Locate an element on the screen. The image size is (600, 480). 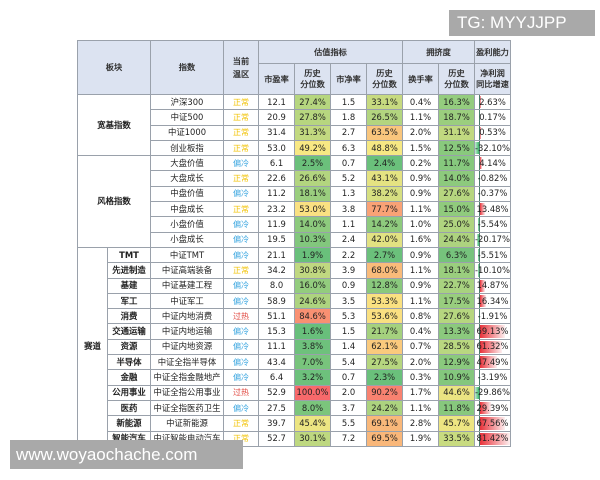
pb-percentile: 77.7% is located at coordinates (384, 209).